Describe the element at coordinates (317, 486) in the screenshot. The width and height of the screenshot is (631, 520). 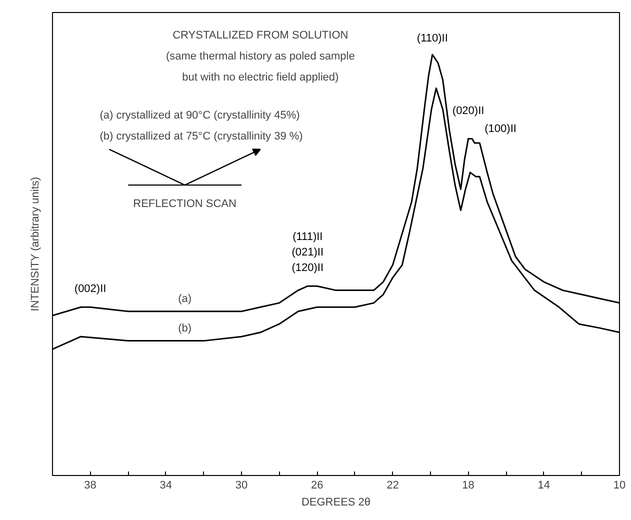
I see `x-tick-label: 26` at that location.